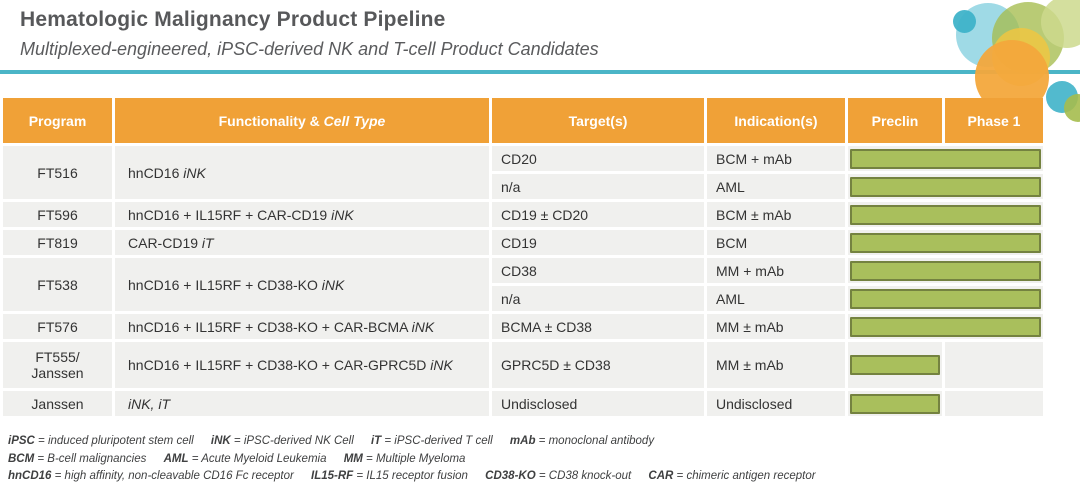 This screenshot has height=490, width=1080. Describe the element at coordinates (114, 441) in the screenshot. I see `footnote-def: = induced pluripotent stem cell` at that location.